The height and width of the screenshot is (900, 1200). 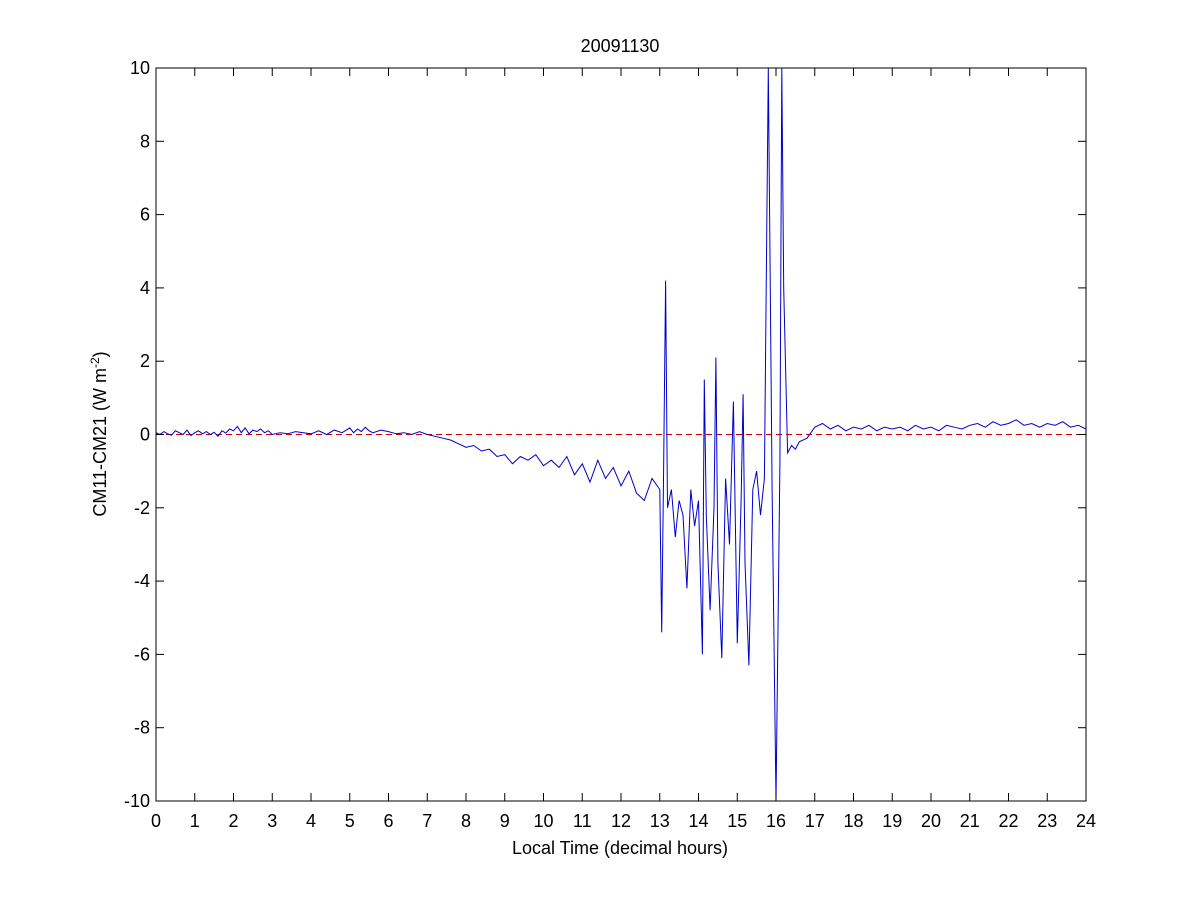 I want to click on x-tick-label: 7, so click(x=427, y=821).